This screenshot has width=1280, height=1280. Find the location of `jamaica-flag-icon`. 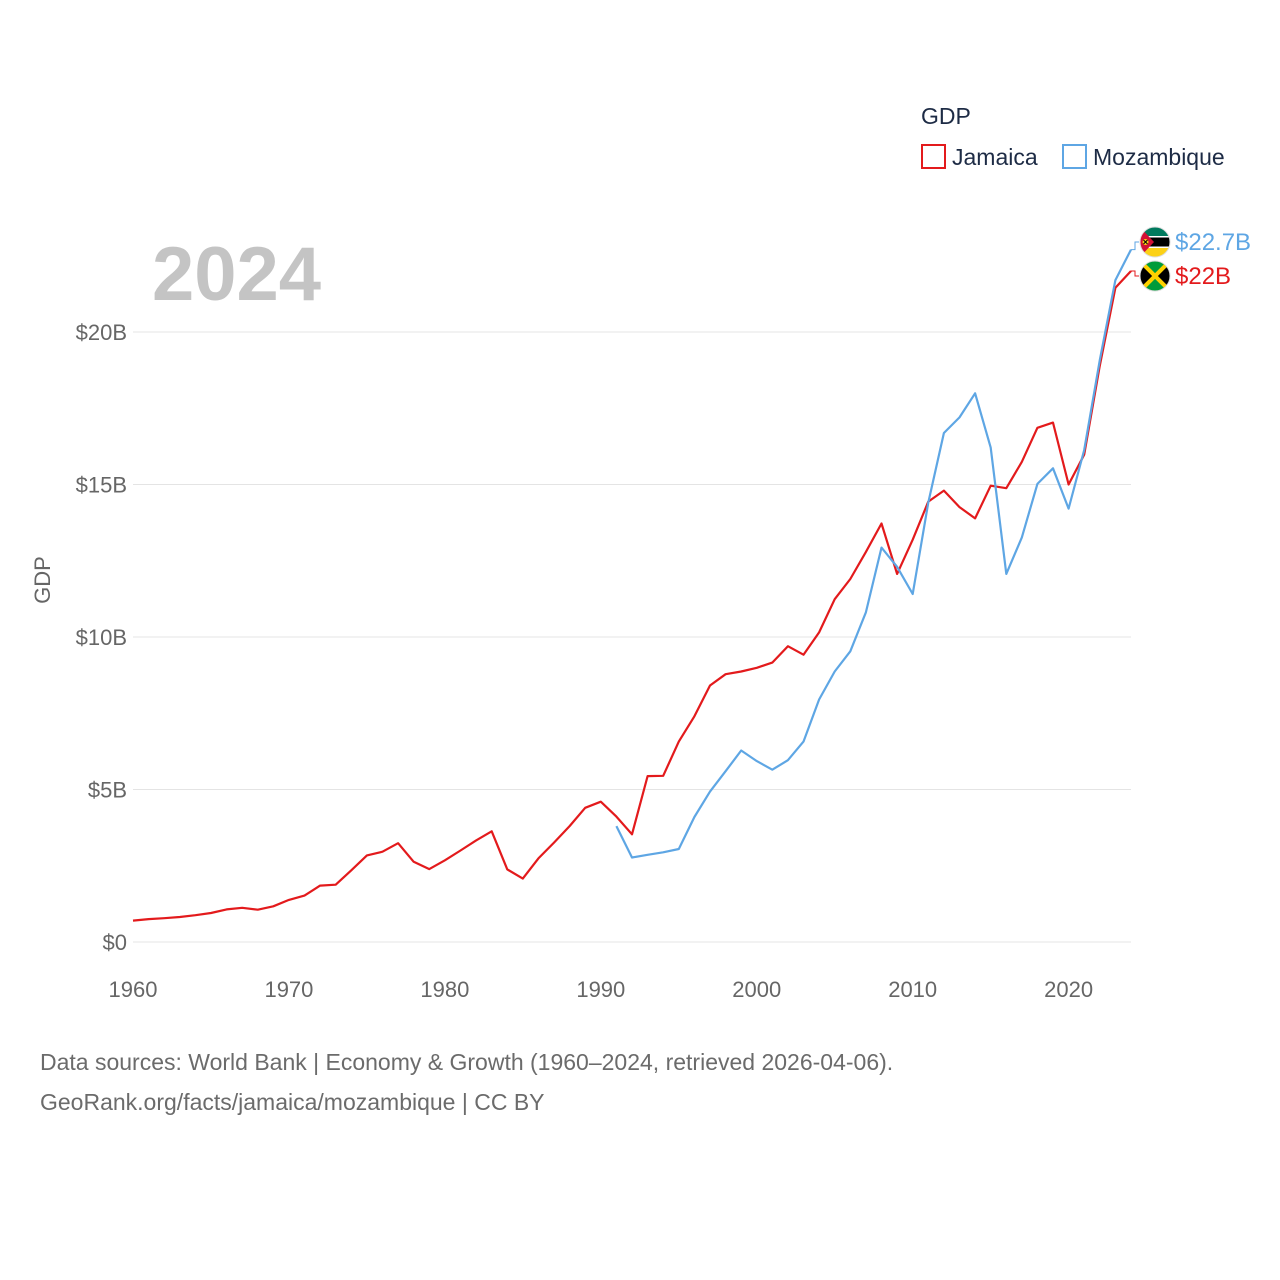

jamaica-flag-icon is located at coordinates (1155, 276).